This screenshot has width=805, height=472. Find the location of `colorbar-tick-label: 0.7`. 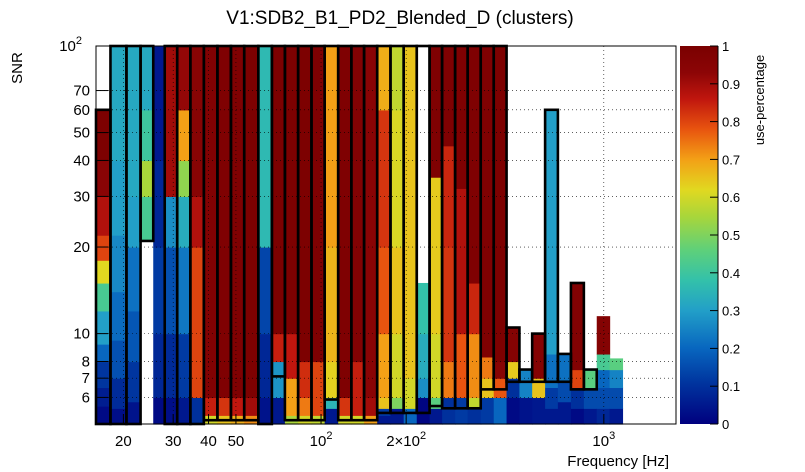

colorbar-tick-label: 0.7 is located at coordinates (731, 159).